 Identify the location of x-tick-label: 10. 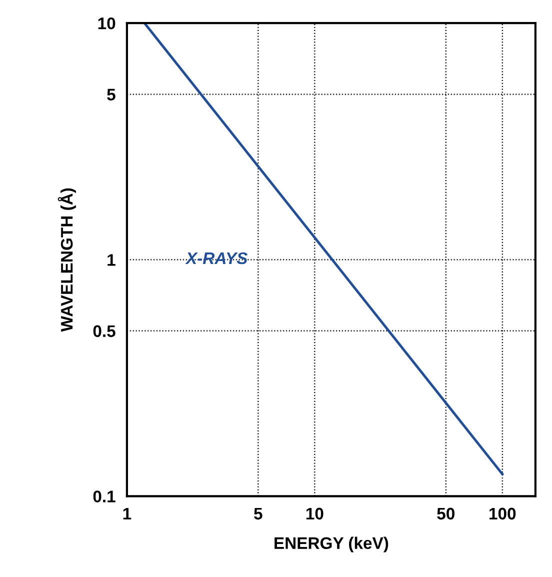
(315, 514).